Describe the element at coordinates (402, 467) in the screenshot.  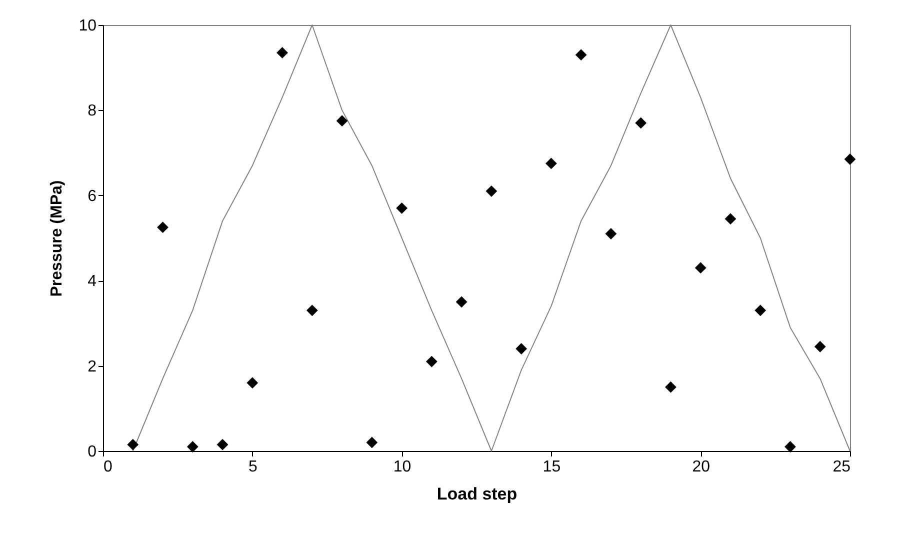
I see `x-tick-label: 10` at that location.